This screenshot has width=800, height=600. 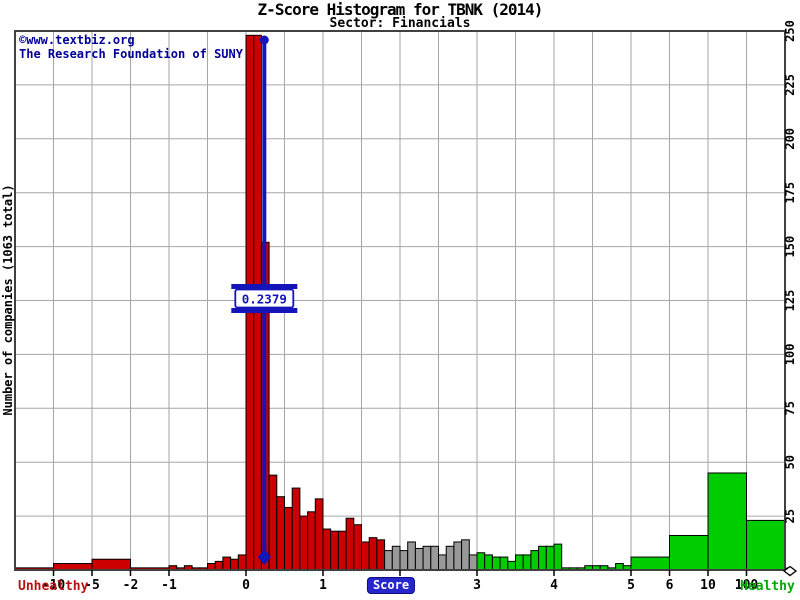 What do you see at coordinates (131, 54) in the screenshot?
I see `watermark-org: The Research Foundation of SUNY` at bounding box center [131, 54].